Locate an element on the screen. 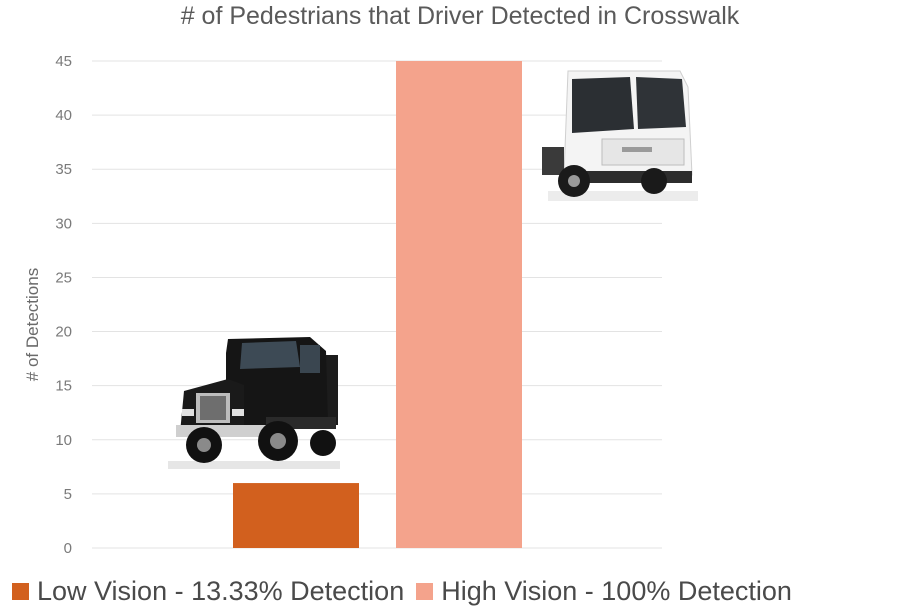 Image resolution: width=920 pixels, height=613 pixels. y-tick-label: 25 is located at coordinates (63, 277).